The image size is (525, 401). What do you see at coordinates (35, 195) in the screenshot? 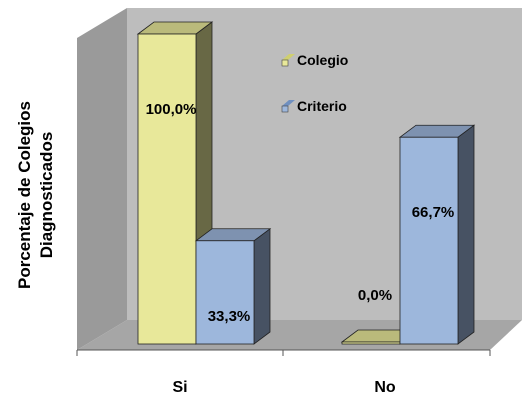
I see `y-axis-title: Porcentaje de Colegios Diagnosticados` at bounding box center [35, 195].